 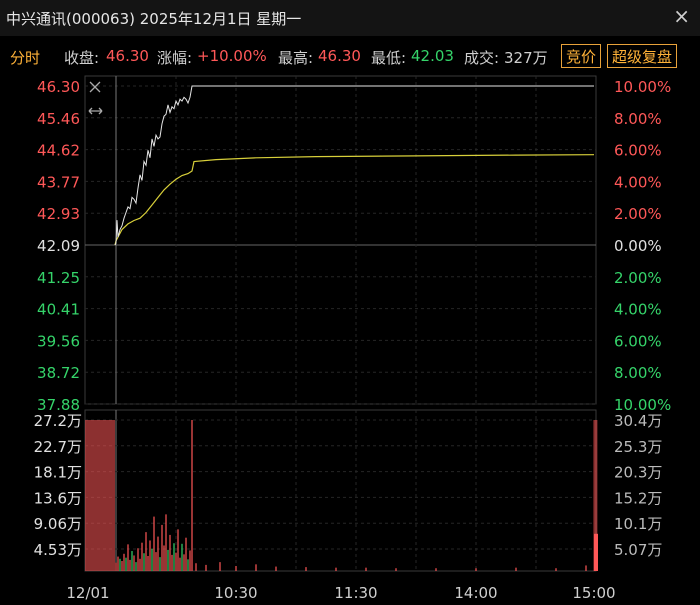 I want to click on time-tick-label: 12/01, so click(x=87, y=593).